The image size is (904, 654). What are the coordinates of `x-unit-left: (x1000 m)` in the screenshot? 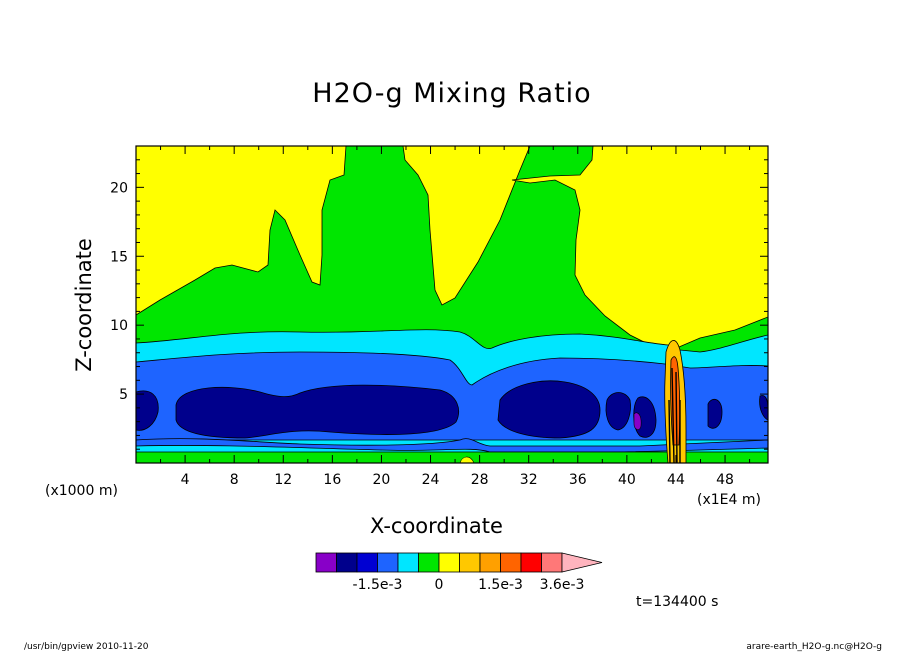 It's located at (81, 491).